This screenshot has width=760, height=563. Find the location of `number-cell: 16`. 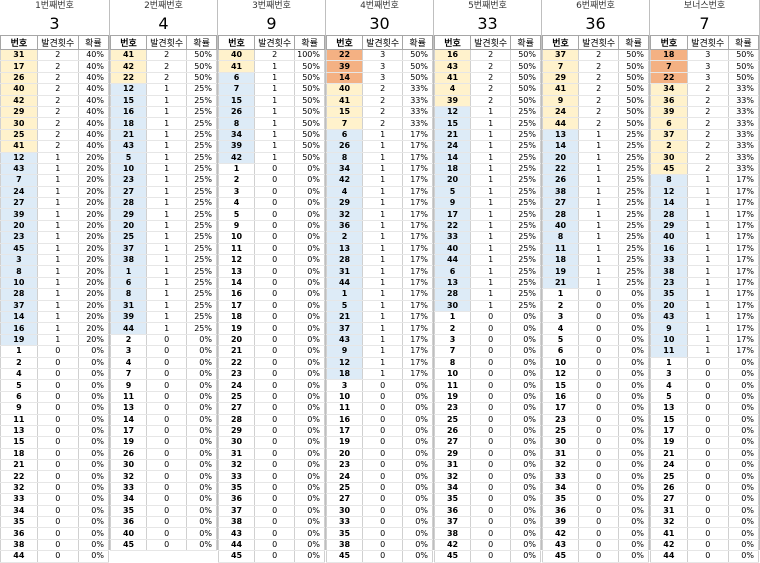

number-cell: 16 is located at coordinates (344, 420).